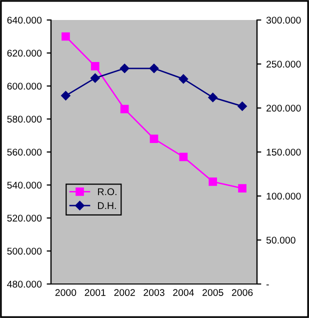  I want to click on x-tick-label: 2003, so click(154, 292).